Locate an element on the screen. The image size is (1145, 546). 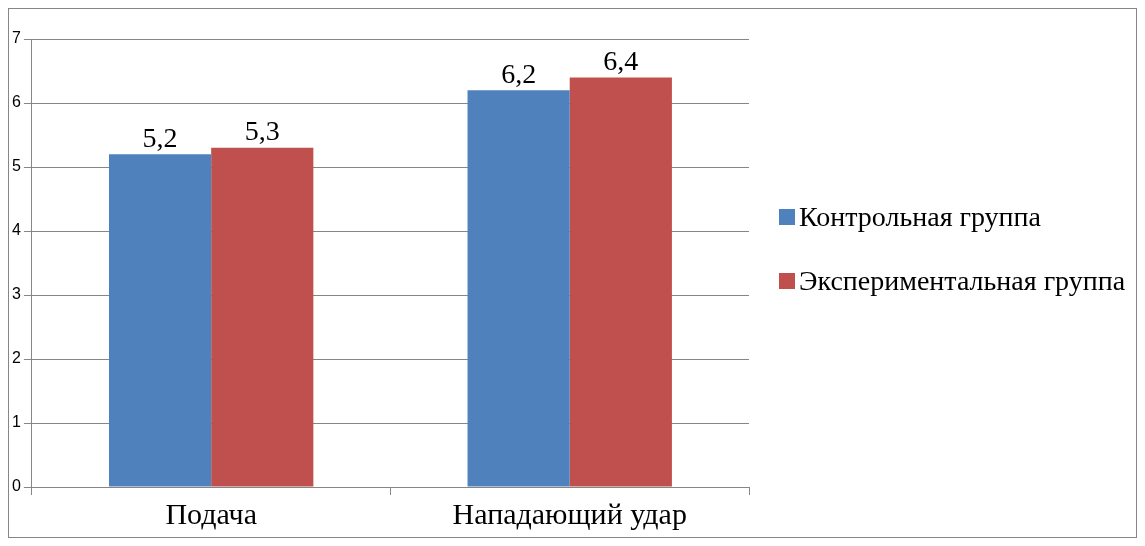
data-label: 6,2 is located at coordinates (519, 73).